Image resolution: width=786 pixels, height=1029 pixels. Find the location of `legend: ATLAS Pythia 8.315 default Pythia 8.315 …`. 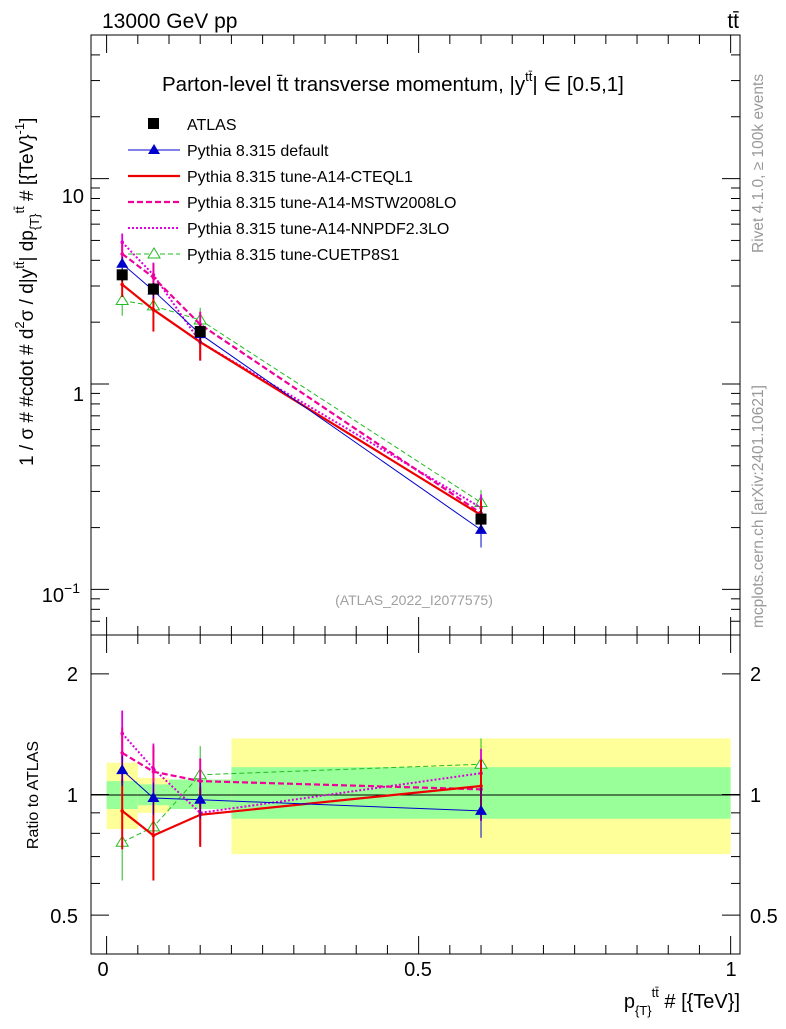

legend: ATLAS Pythia 8.315 default Pythia 8.315 … is located at coordinates (292, 190).